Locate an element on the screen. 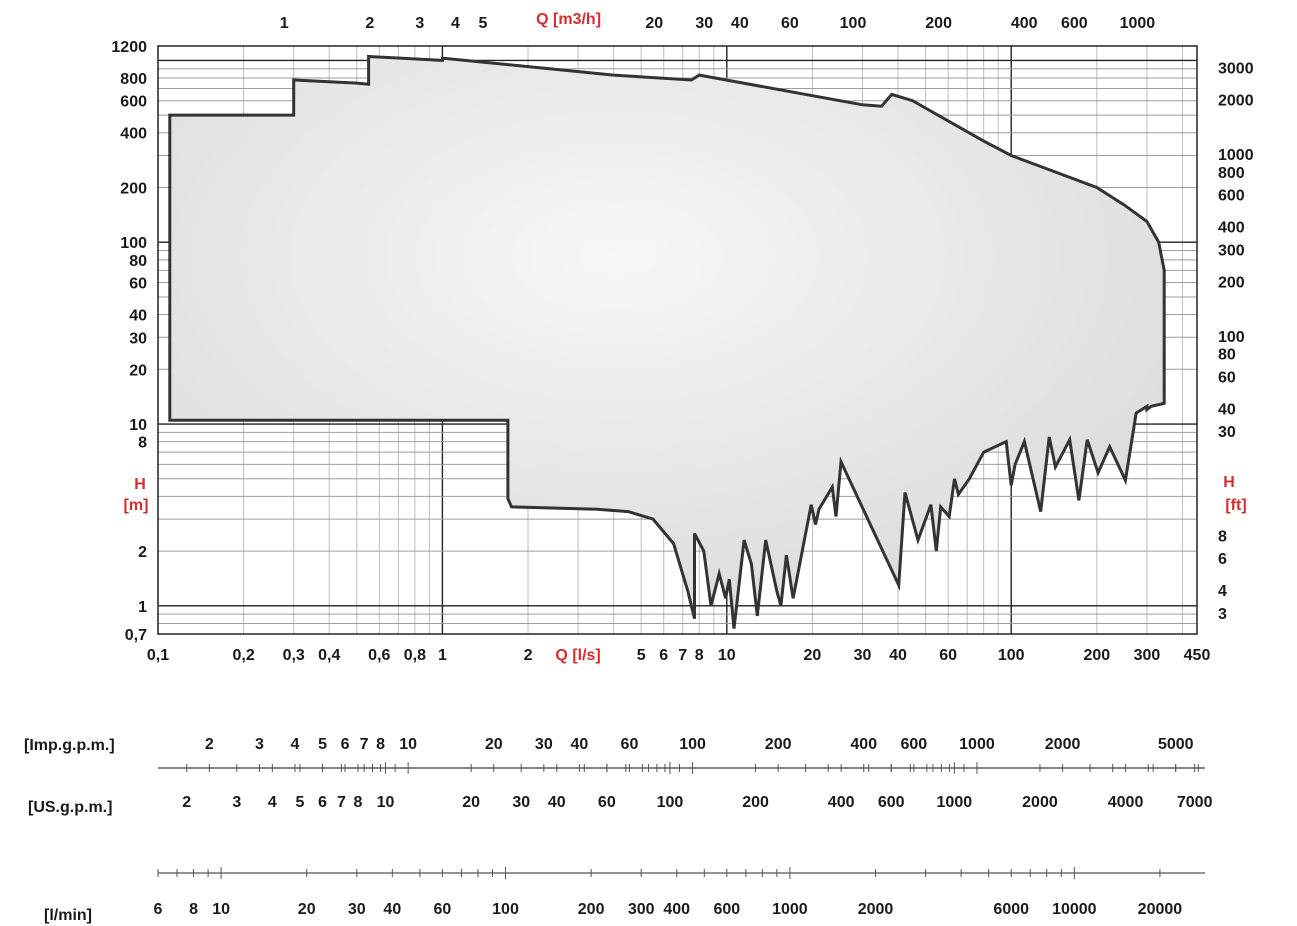  right-tick-label: 3000 is located at coordinates (1236, 68).